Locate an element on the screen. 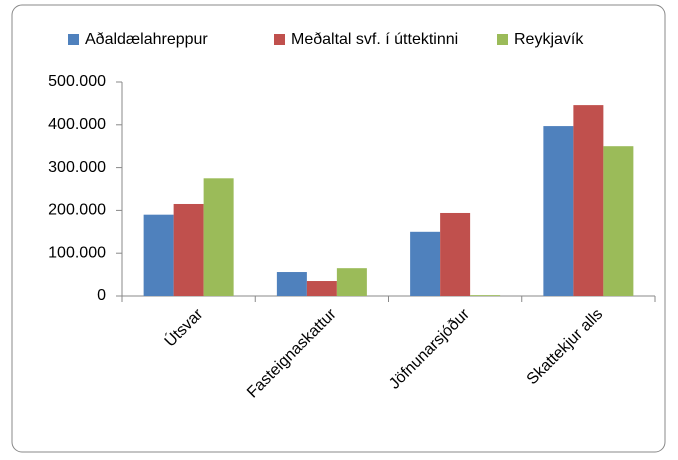 The width and height of the screenshot is (678, 460). legend-label: Aðaldælahreppur is located at coordinates (146, 39).